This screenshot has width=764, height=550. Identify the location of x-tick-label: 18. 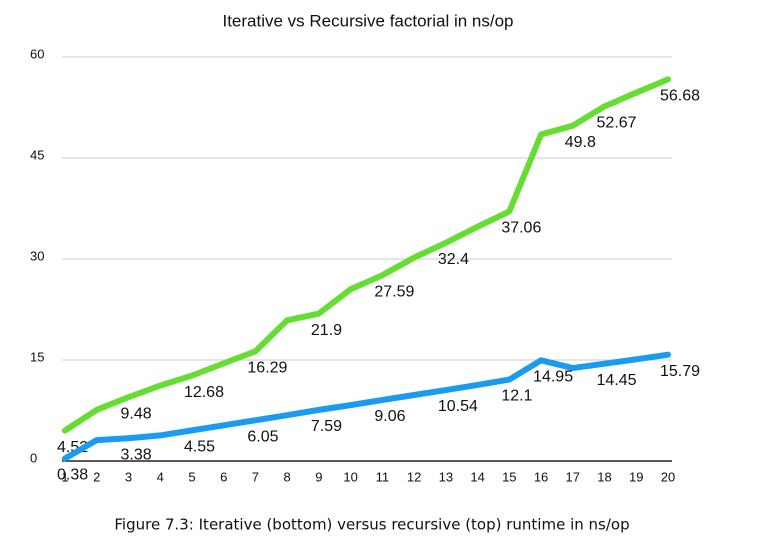
(604, 476).